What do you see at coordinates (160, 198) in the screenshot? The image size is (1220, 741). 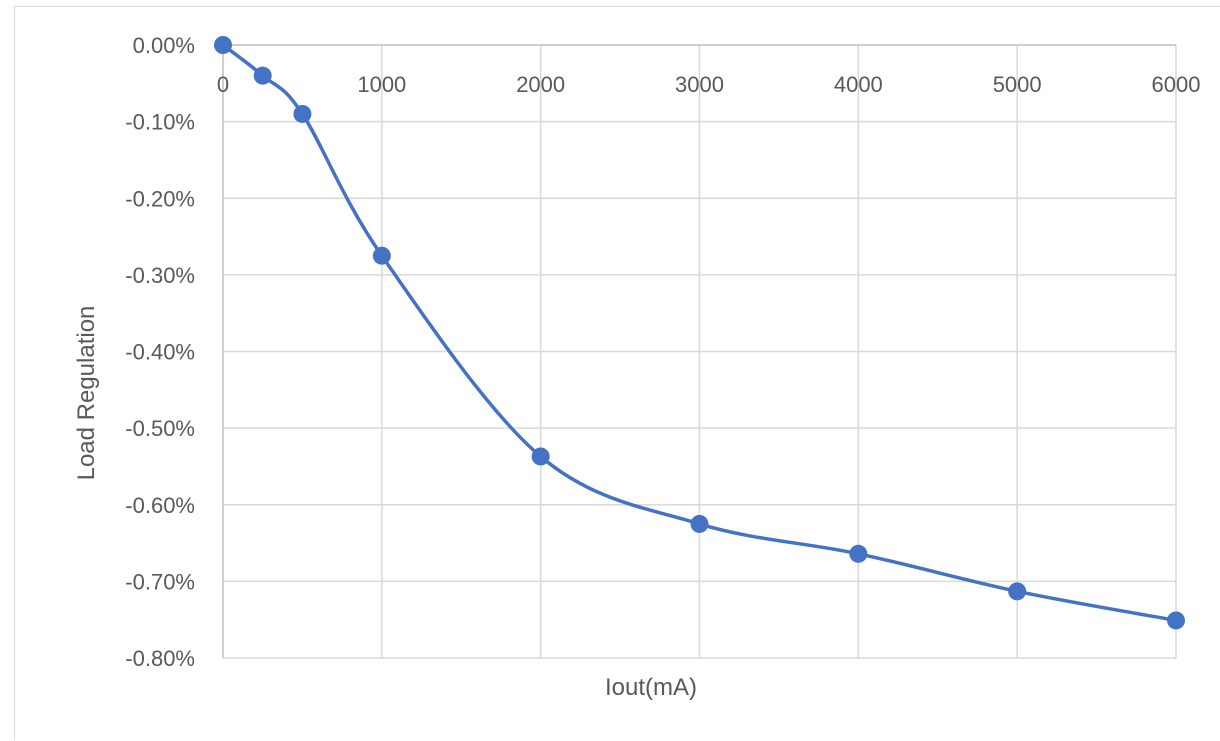 I see `y-tick-label: -0.20%` at bounding box center [160, 198].